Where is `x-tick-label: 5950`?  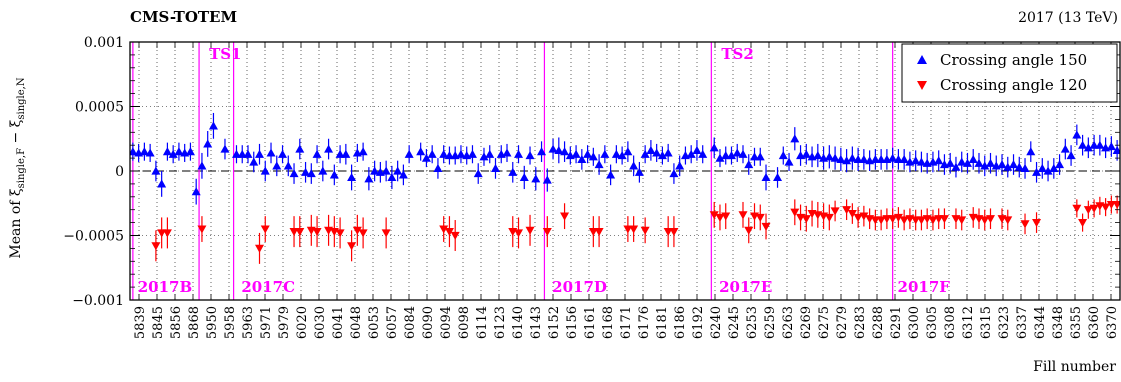 x-tick-label: 5950 is located at coordinates (212, 322).